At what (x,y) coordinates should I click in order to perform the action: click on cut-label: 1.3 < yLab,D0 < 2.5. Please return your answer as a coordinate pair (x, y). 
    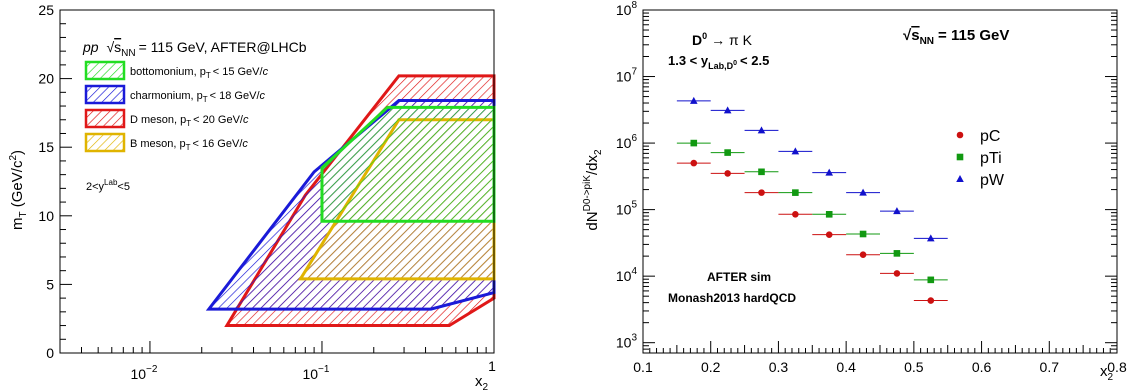
    Looking at the image, I should click on (718, 62).